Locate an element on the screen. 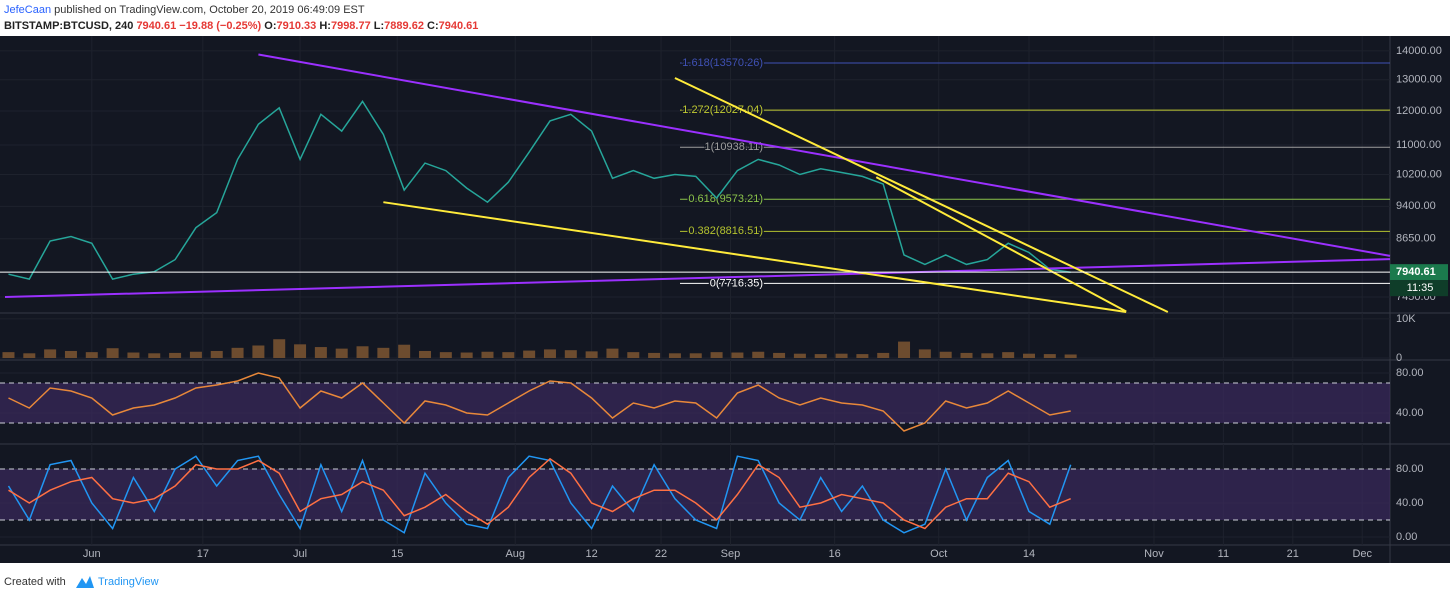 This screenshot has height=599, width=1450. fib-label: 1.618(13570.26) is located at coordinates (722, 63).